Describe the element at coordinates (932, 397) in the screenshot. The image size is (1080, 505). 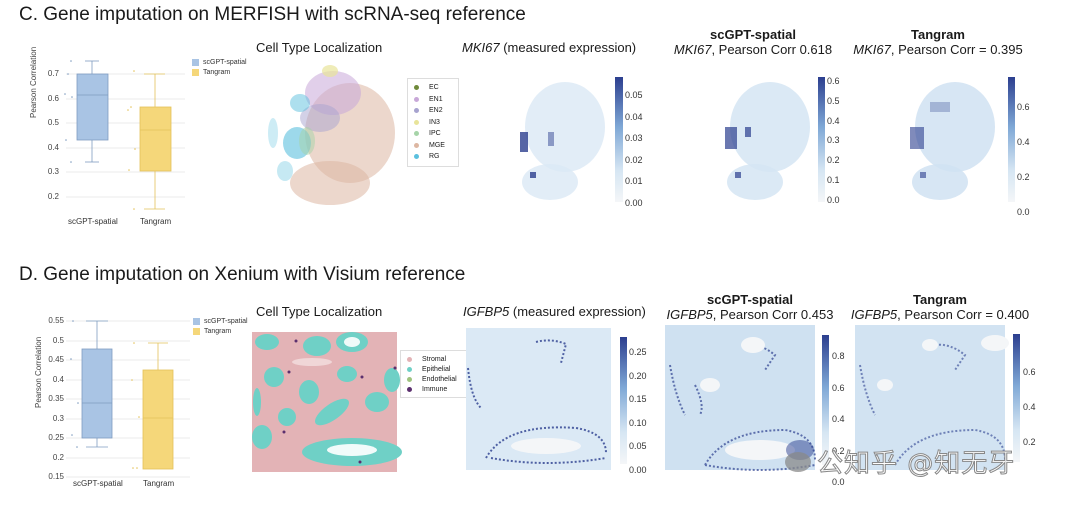
I see `expression-map-tangram-d` at that location.